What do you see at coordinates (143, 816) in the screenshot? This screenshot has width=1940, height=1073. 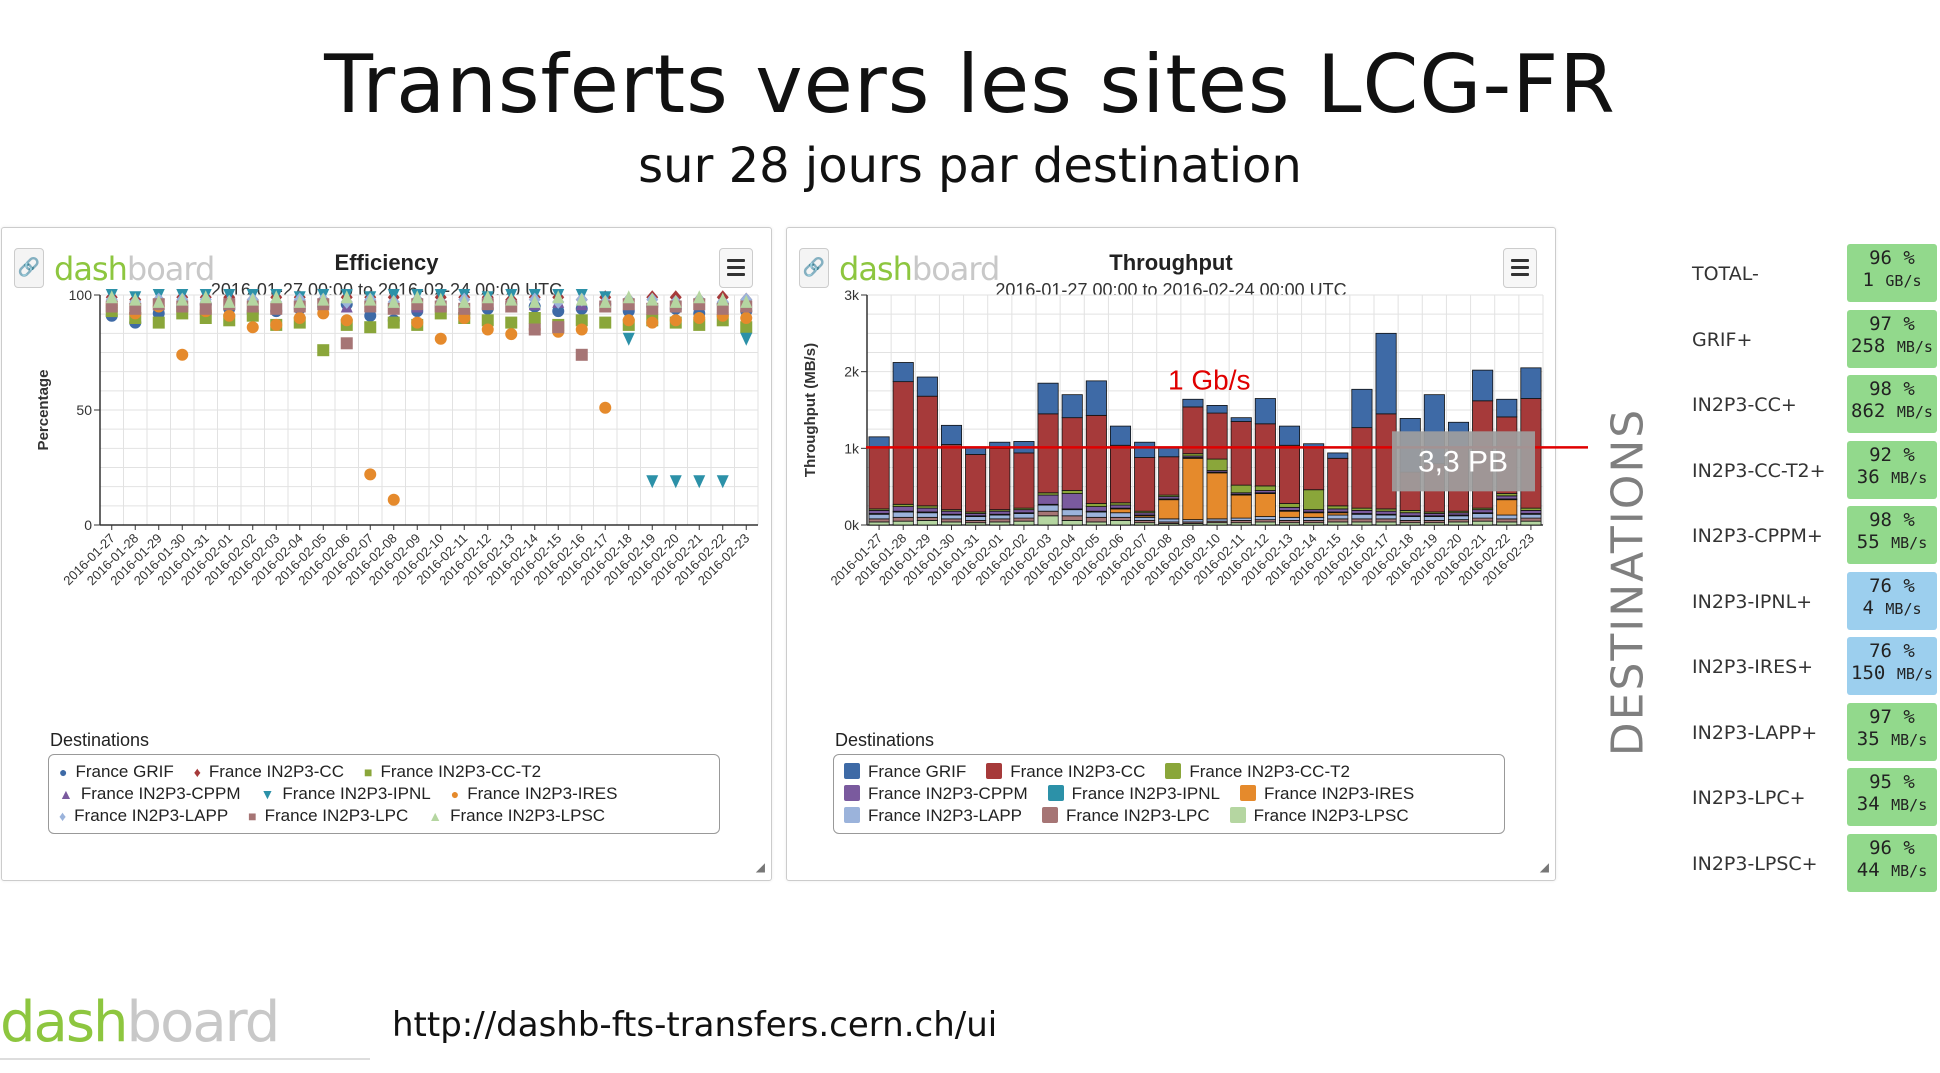 I see `legend-item: ♦ France IN2P3-LAPP` at bounding box center [143, 816].